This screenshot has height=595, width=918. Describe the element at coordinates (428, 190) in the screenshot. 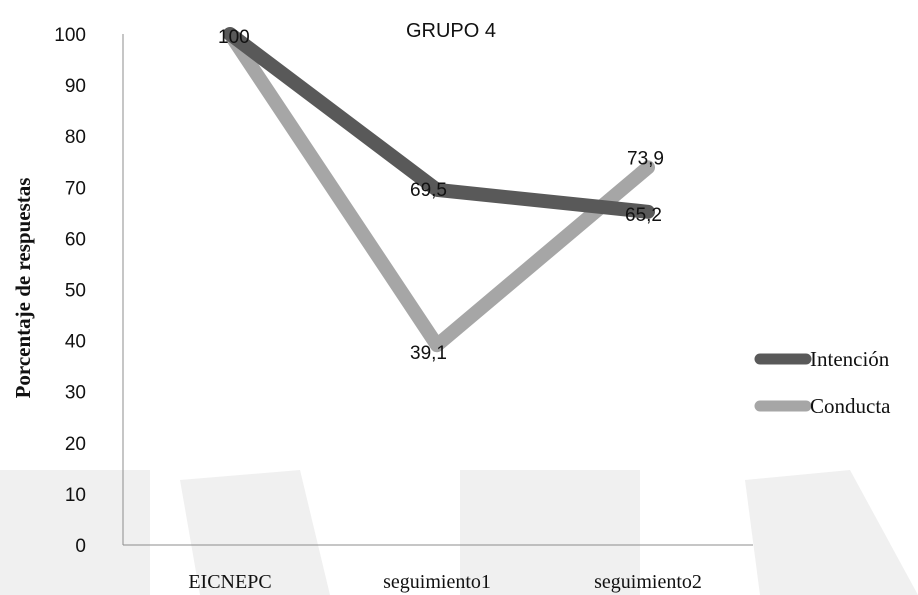

I see `data-label: 69,5` at that location.